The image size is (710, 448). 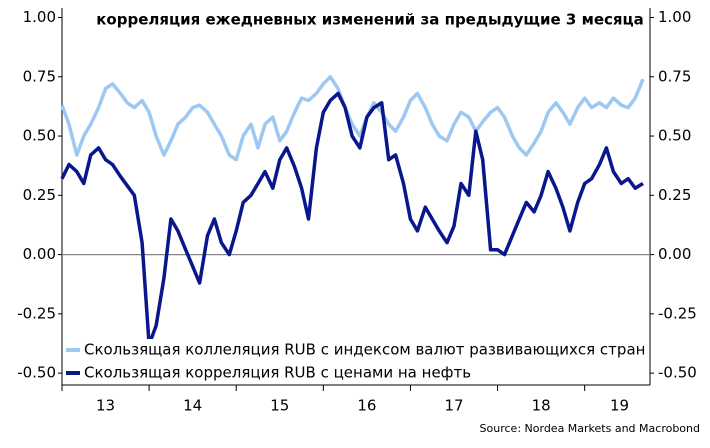 I want to click on source: Source: Nordea Markets and Macrobond, so click(x=590, y=428).